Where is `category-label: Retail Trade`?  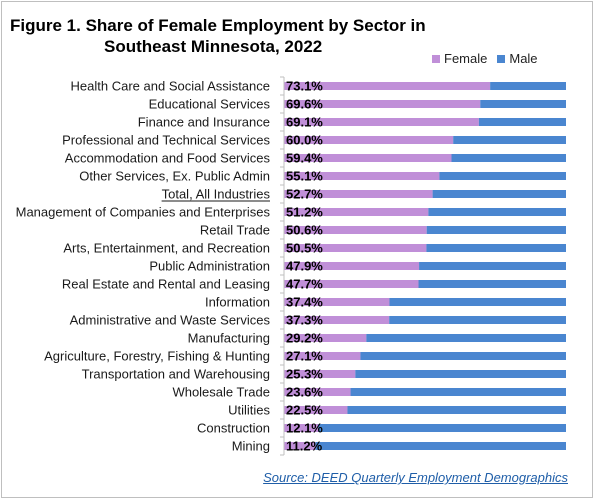
category-label: Retail Trade is located at coordinates (235, 230).